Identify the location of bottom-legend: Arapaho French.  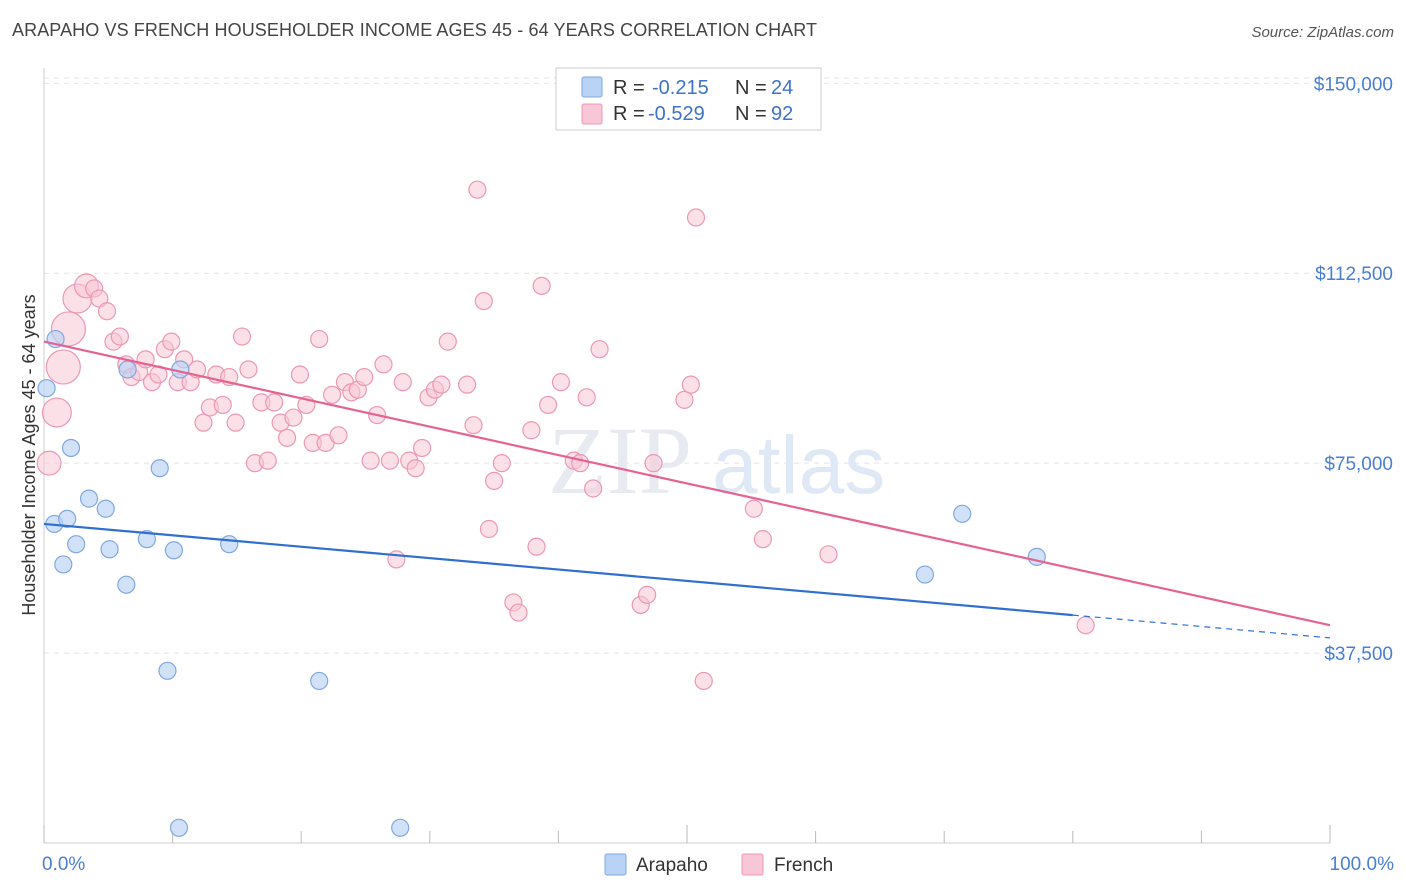
(718, 864).